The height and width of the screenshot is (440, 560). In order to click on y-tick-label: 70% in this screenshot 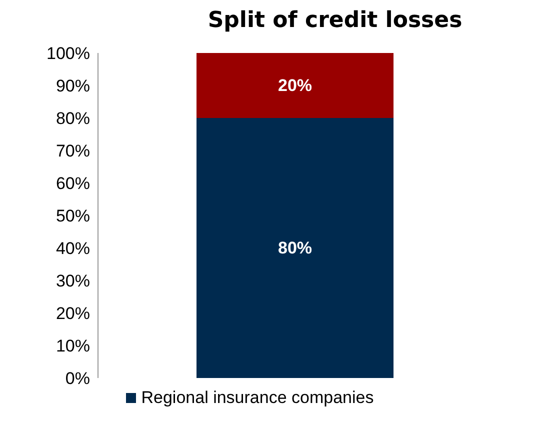, I will do `click(73, 151)`.